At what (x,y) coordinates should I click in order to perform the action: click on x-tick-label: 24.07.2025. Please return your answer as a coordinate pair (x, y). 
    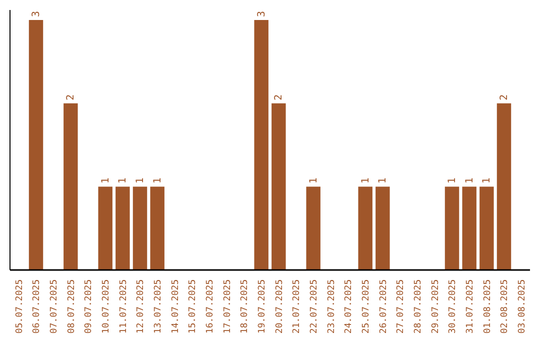
    Looking at the image, I should click on (349, 306).